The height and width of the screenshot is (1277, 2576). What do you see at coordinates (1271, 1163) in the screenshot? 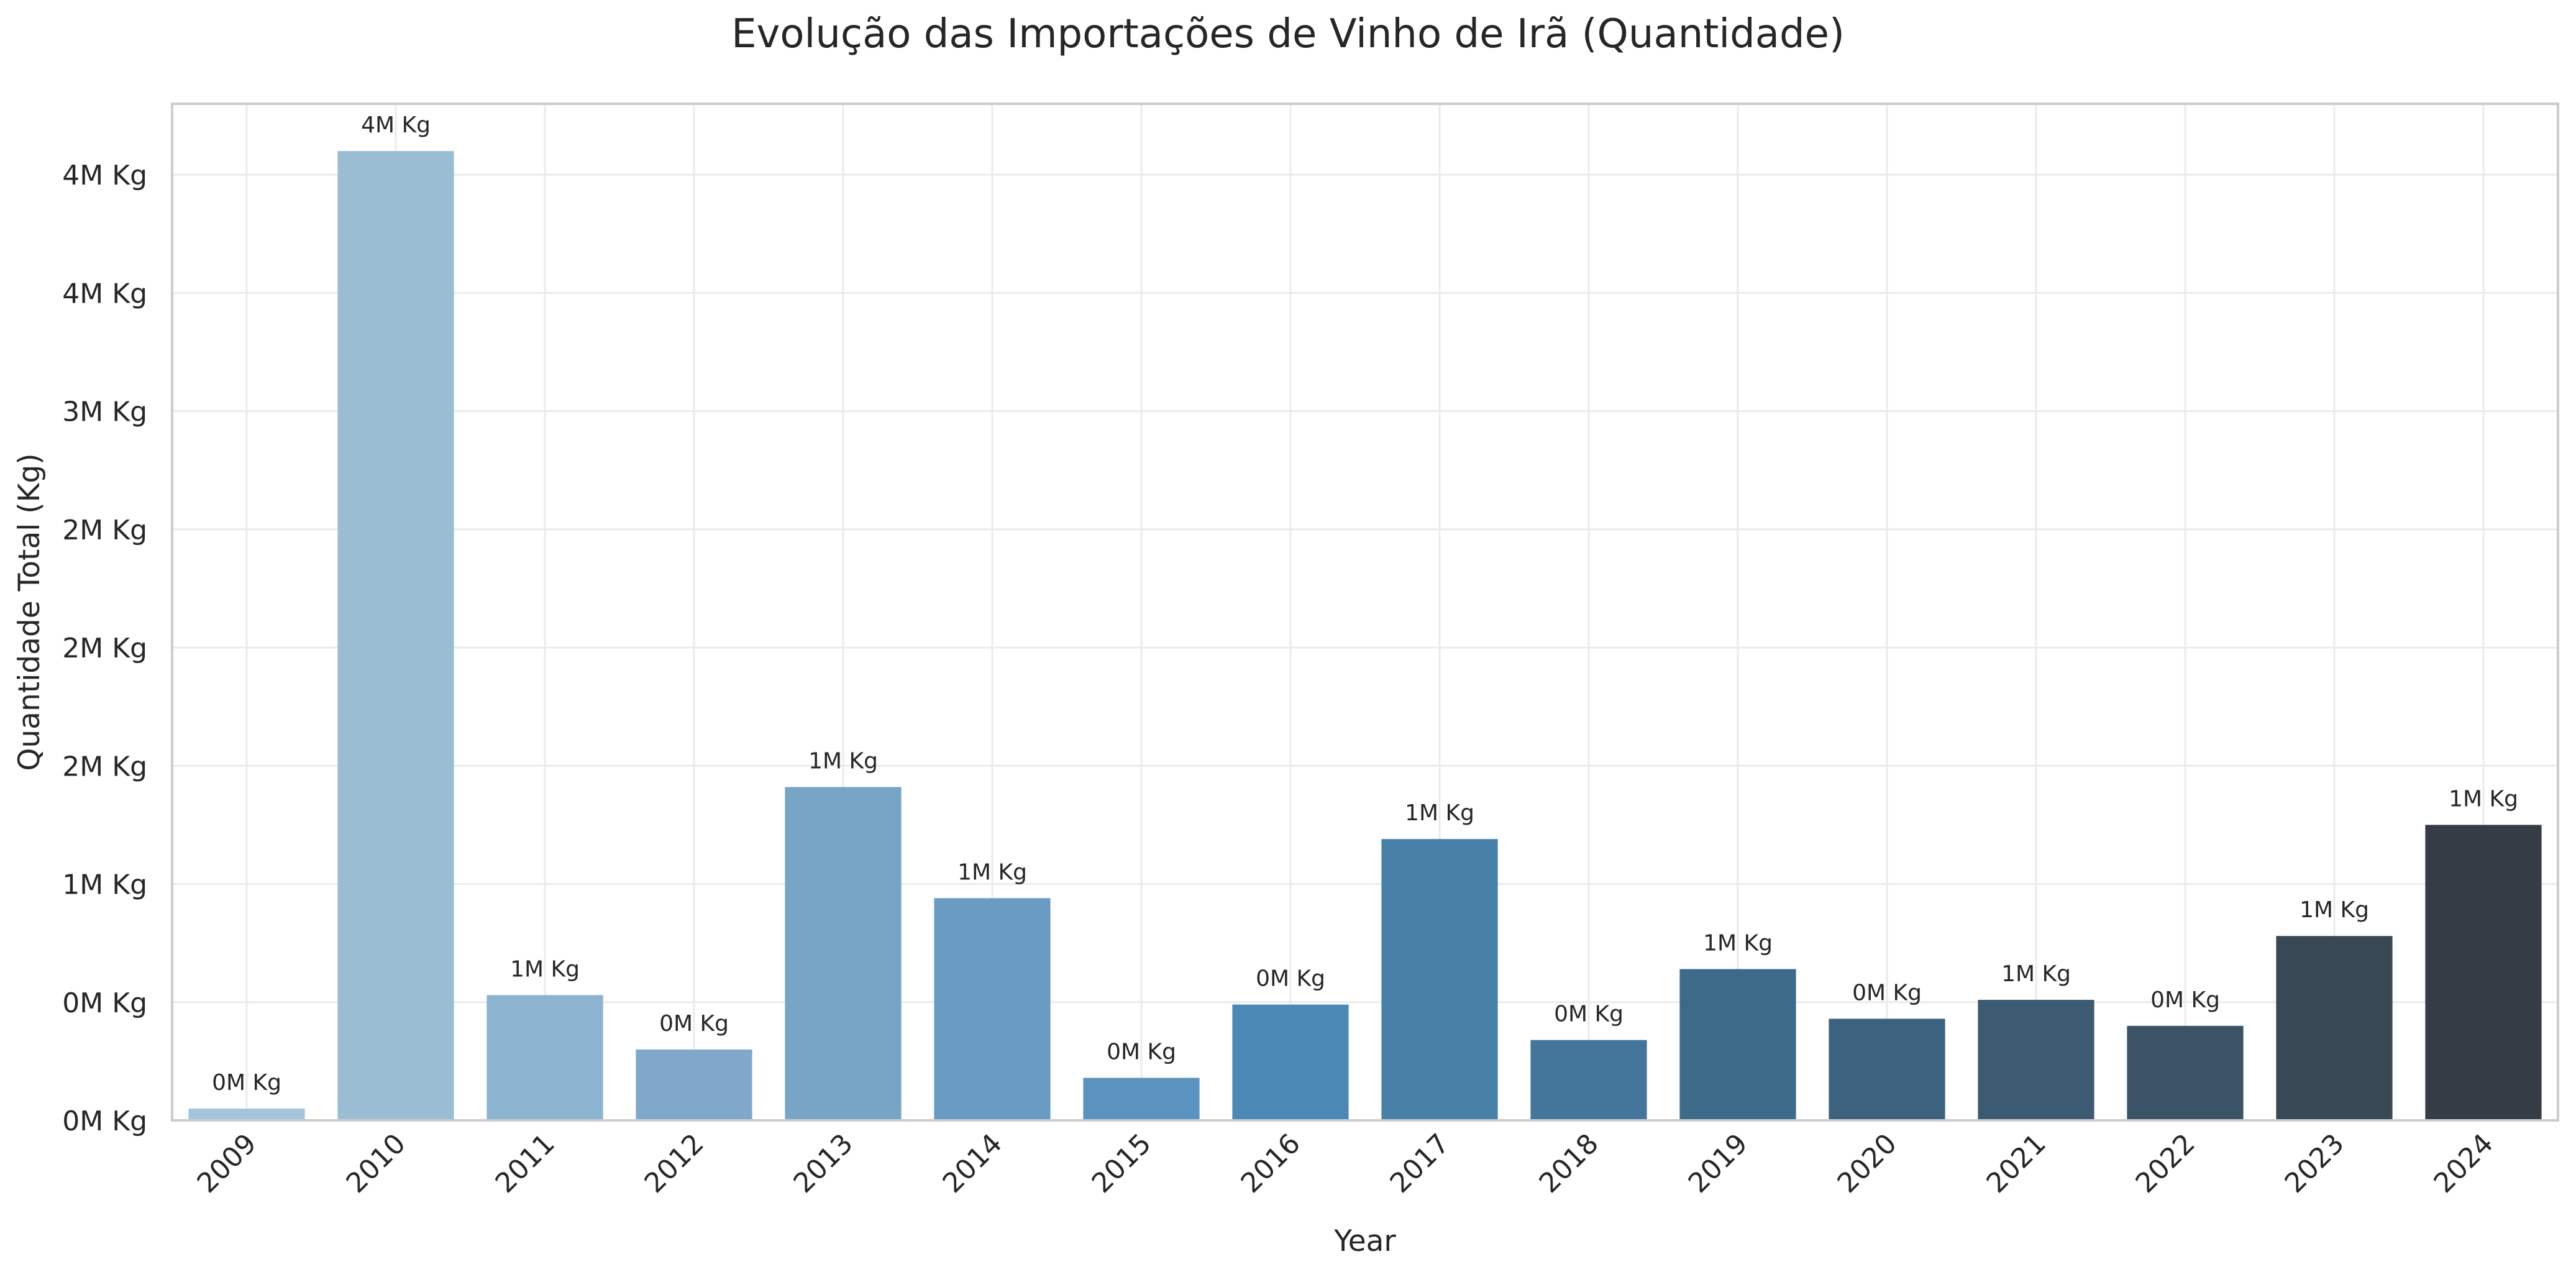
I see `x-tick-label: 2016` at bounding box center [1271, 1163].